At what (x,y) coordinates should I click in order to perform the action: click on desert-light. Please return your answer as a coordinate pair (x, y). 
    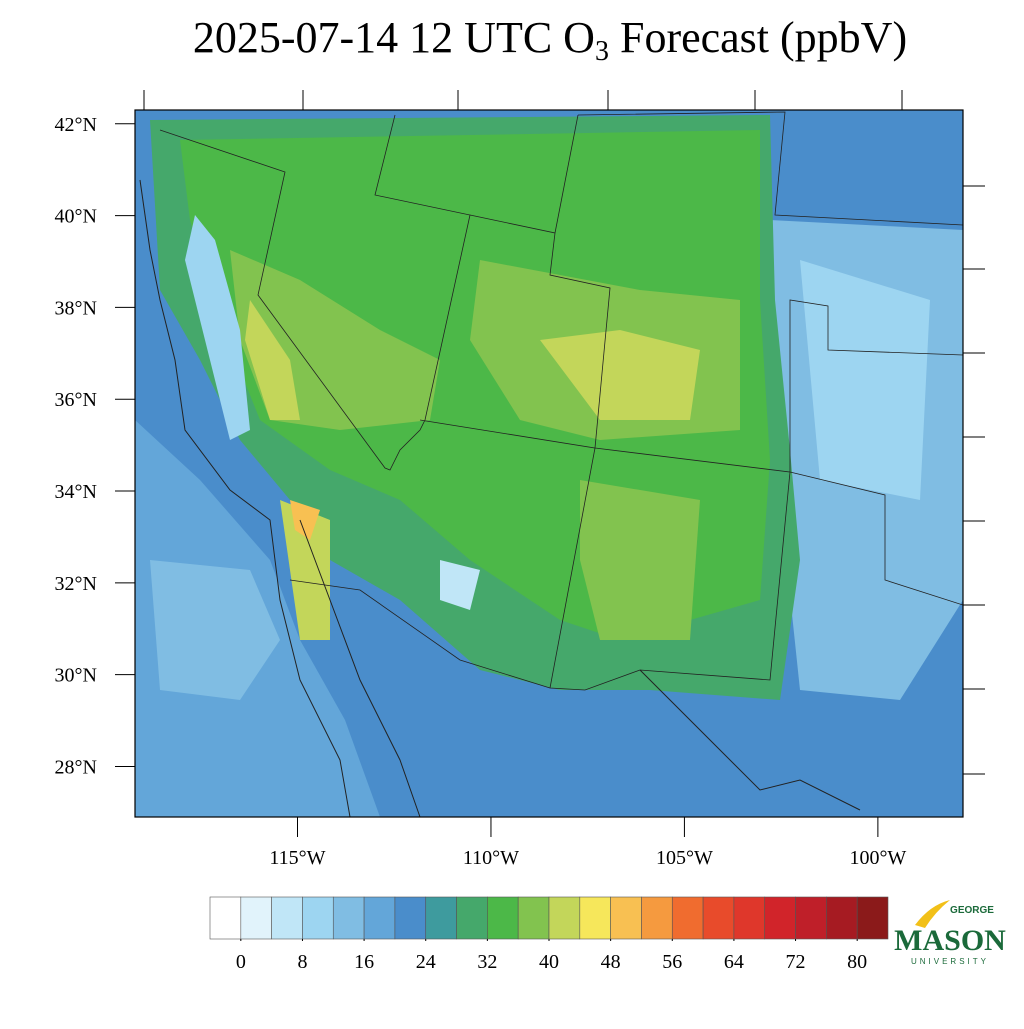
    Looking at the image, I should click on (460, 585).